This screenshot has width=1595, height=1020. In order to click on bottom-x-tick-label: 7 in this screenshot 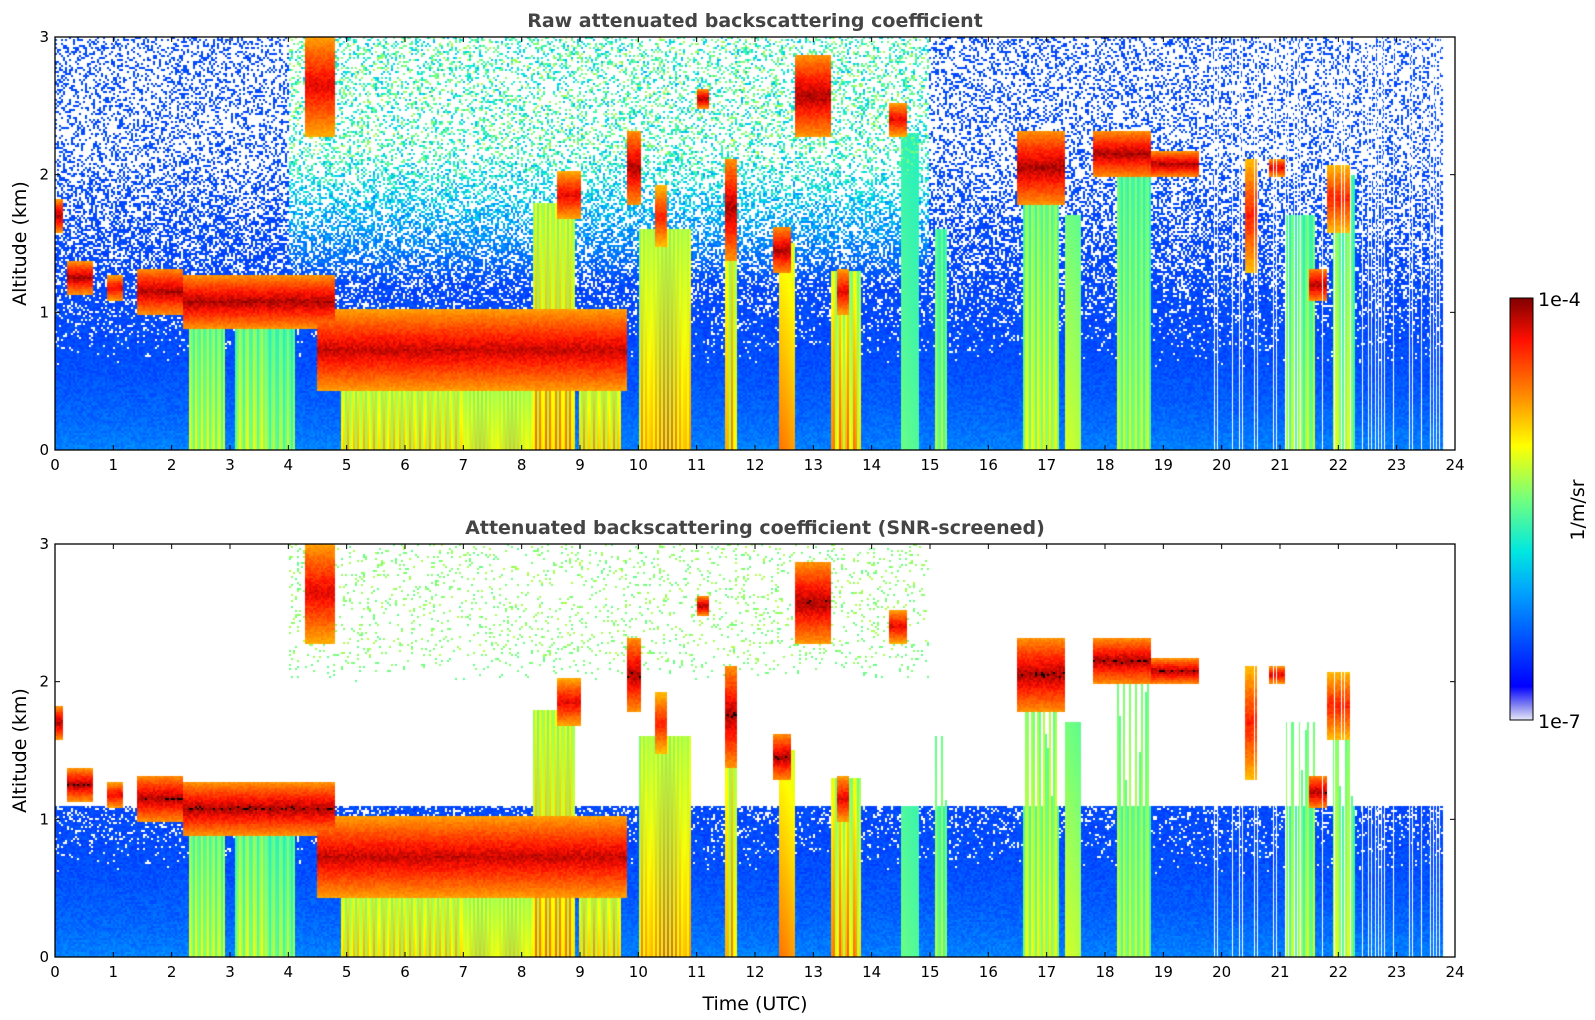, I will do `click(464, 972)`.